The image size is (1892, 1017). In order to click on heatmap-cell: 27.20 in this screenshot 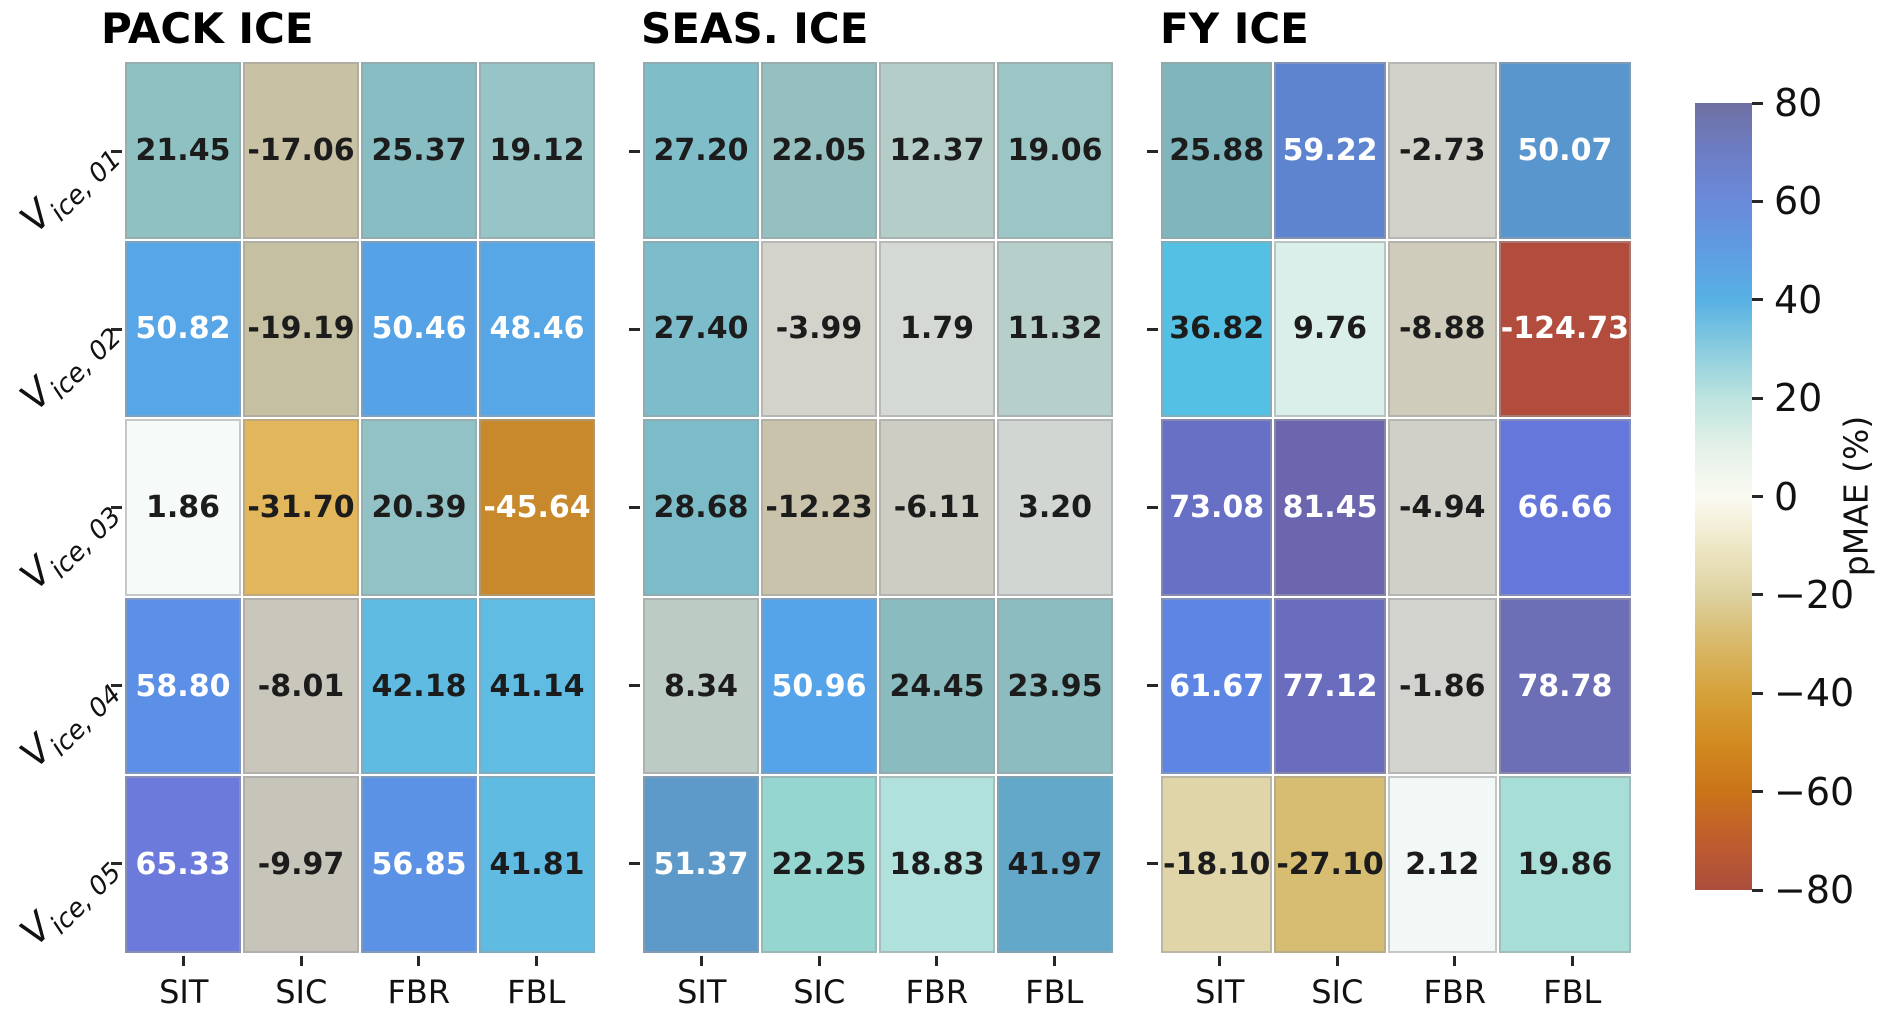, I will do `click(701, 150)`.